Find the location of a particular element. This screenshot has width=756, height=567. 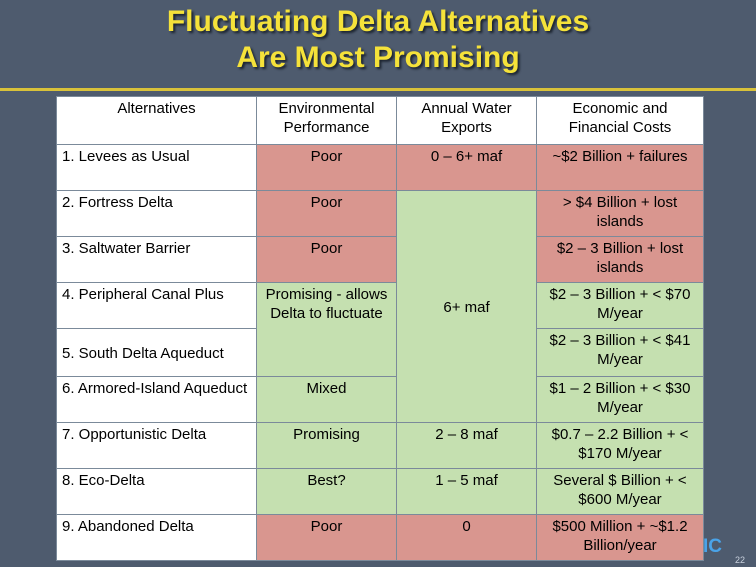

header-costs: Economic and Financial Costs is located at coordinates (620, 120).